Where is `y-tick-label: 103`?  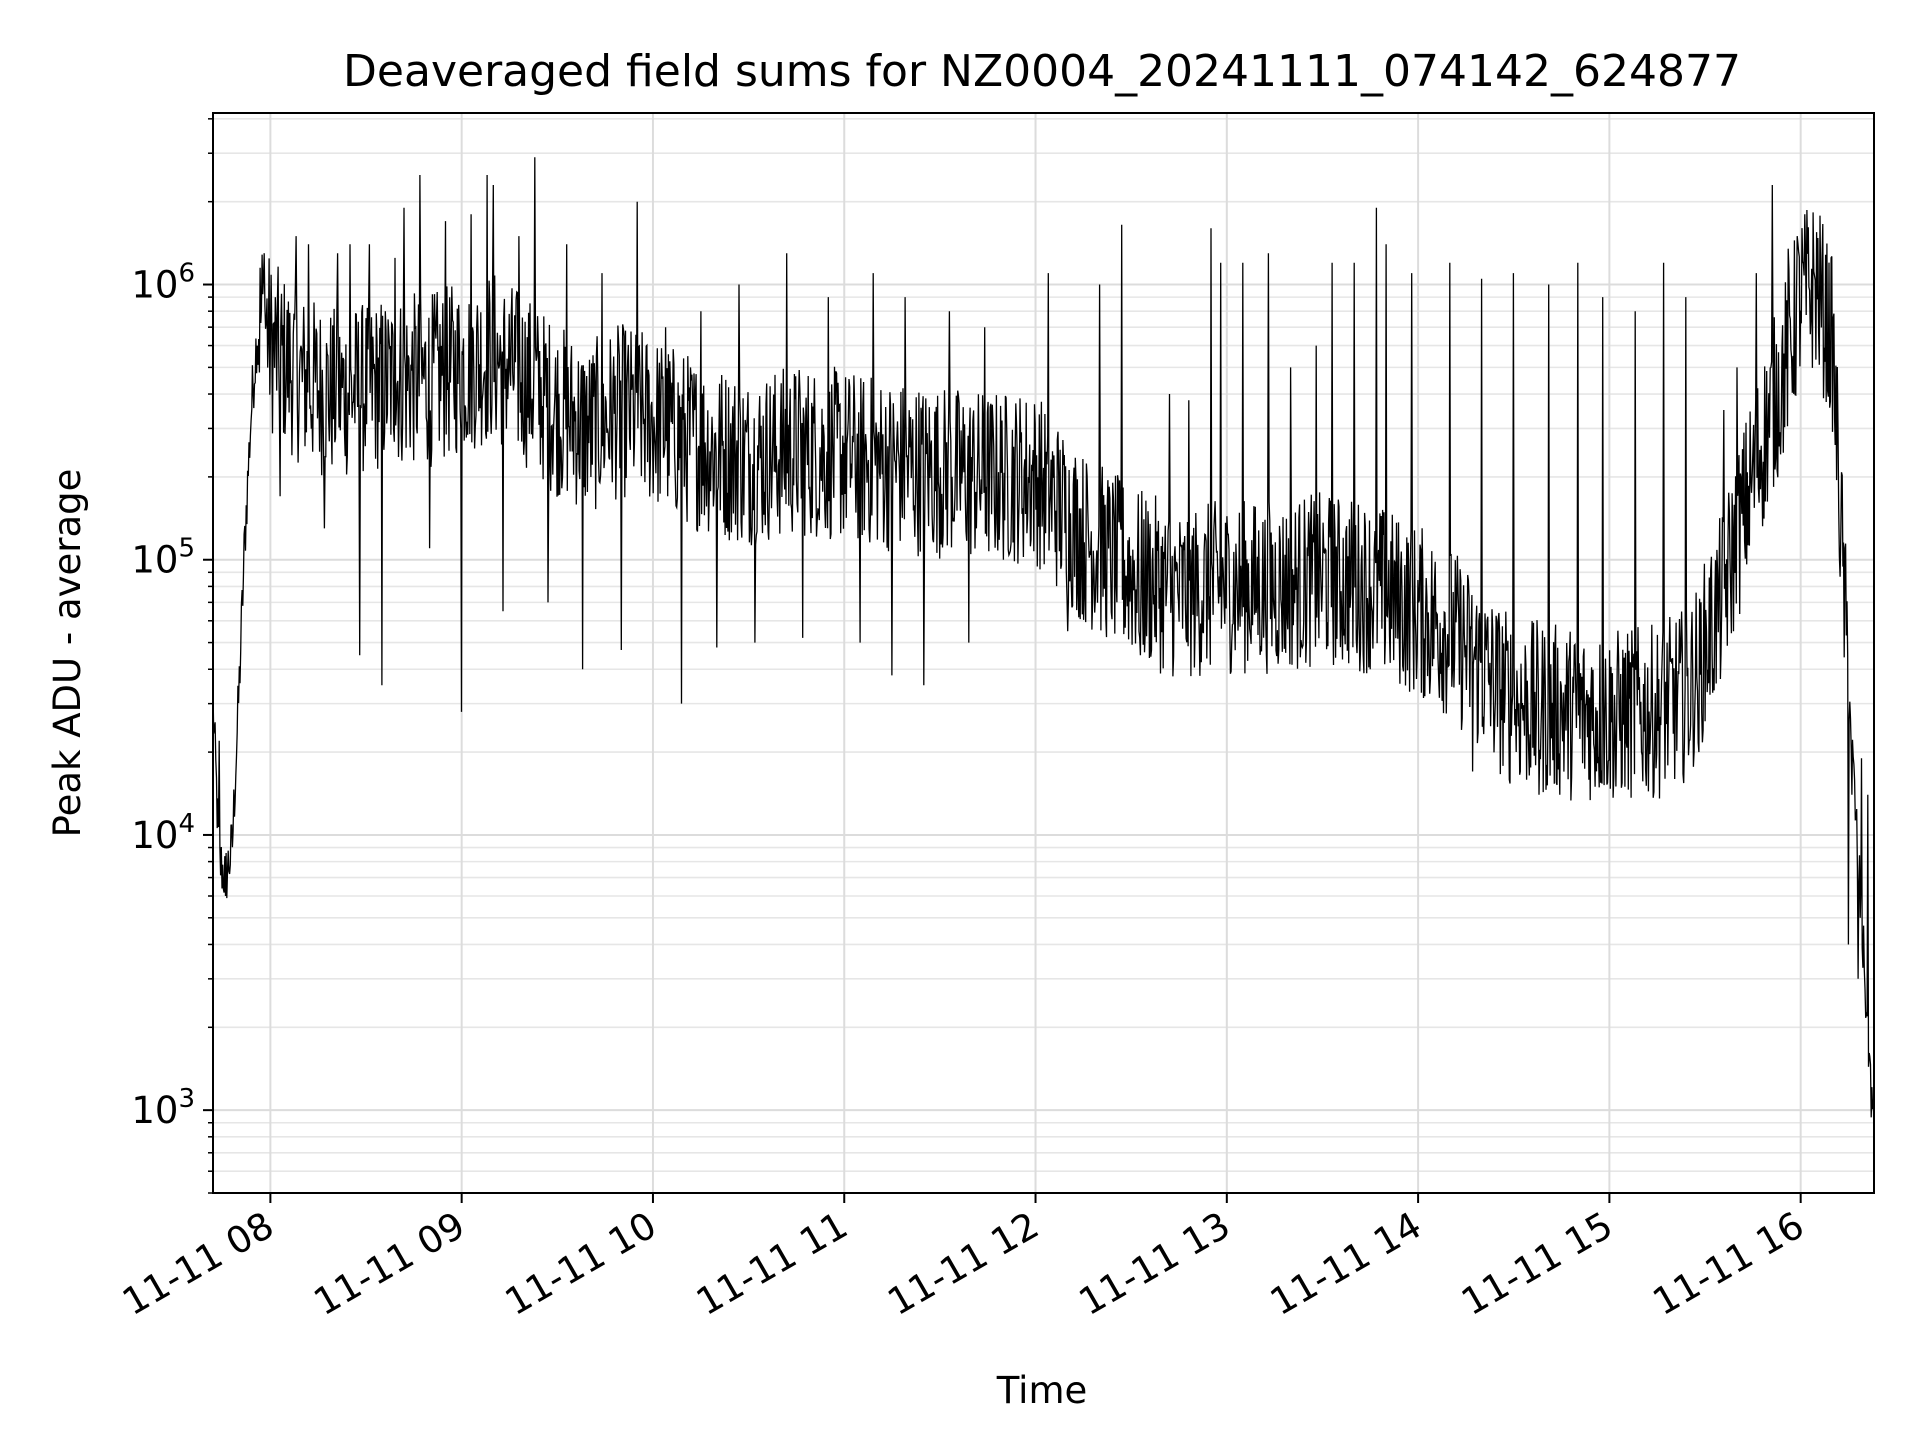
y-tick-label: 103 is located at coordinates (163, 1108).